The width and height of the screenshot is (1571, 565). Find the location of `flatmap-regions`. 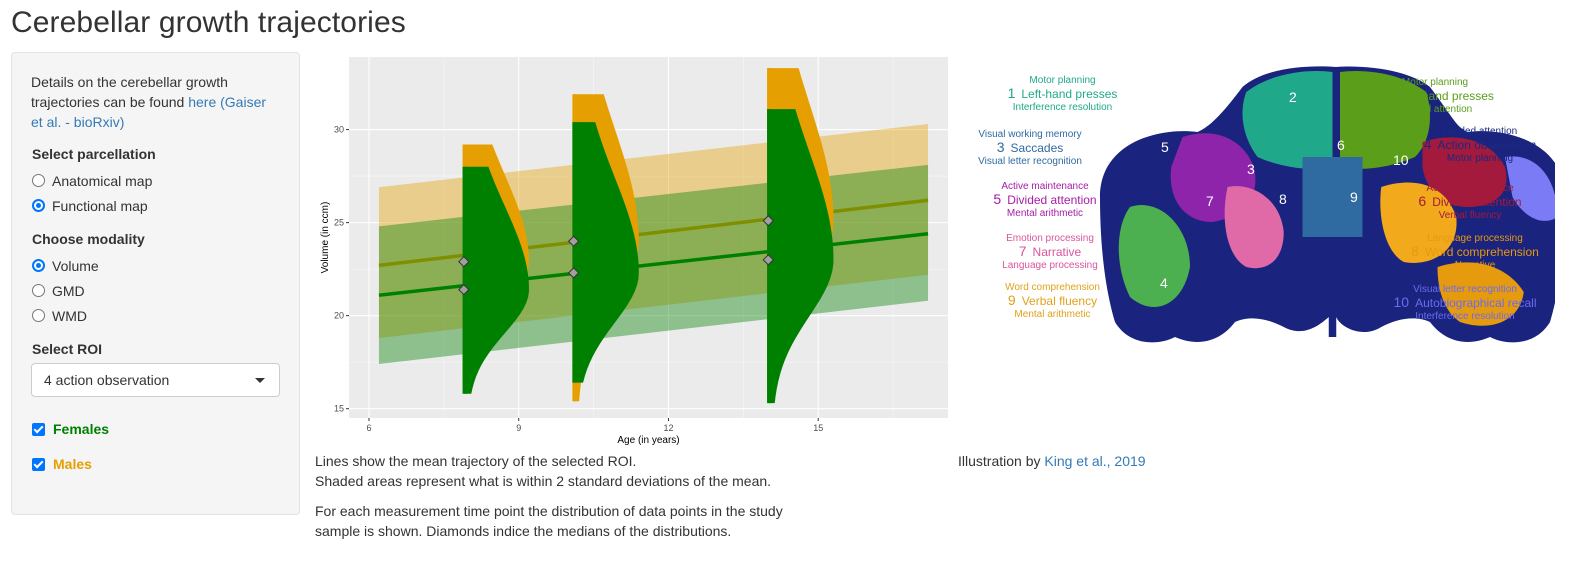

flatmap-regions is located at coordinates (1338, 198).